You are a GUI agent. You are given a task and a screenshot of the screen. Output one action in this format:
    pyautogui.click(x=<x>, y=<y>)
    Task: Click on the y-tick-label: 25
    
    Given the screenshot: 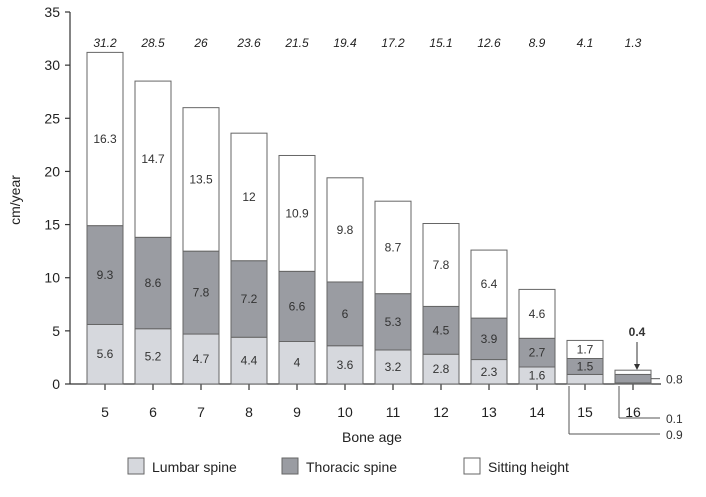 What is the action you would take?
    pyautogui.click(x=52, y=118)
    